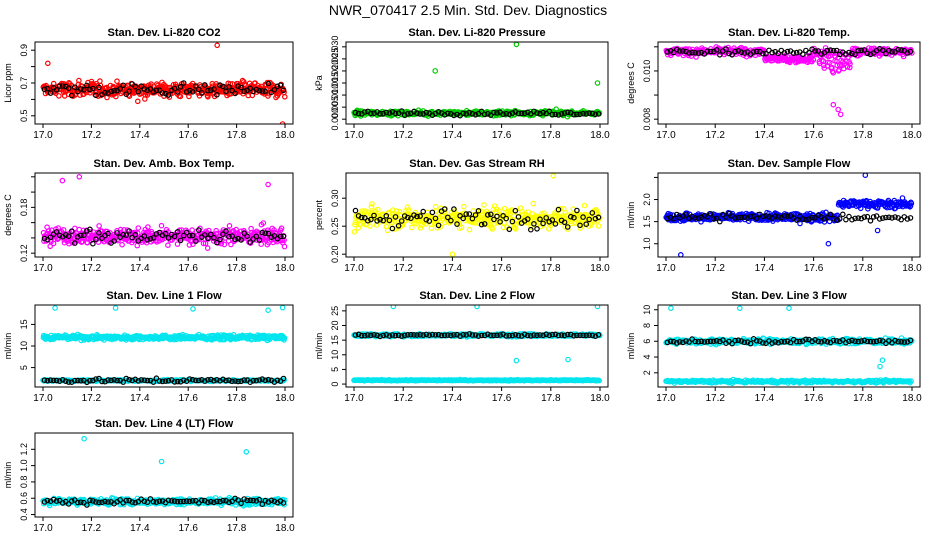 This screenshot has height=540, width=936. What do you see at coordinates (140, 398) in the screenshot?
I see `x-tick-label: 17.4` at bounding box center [140, 398].